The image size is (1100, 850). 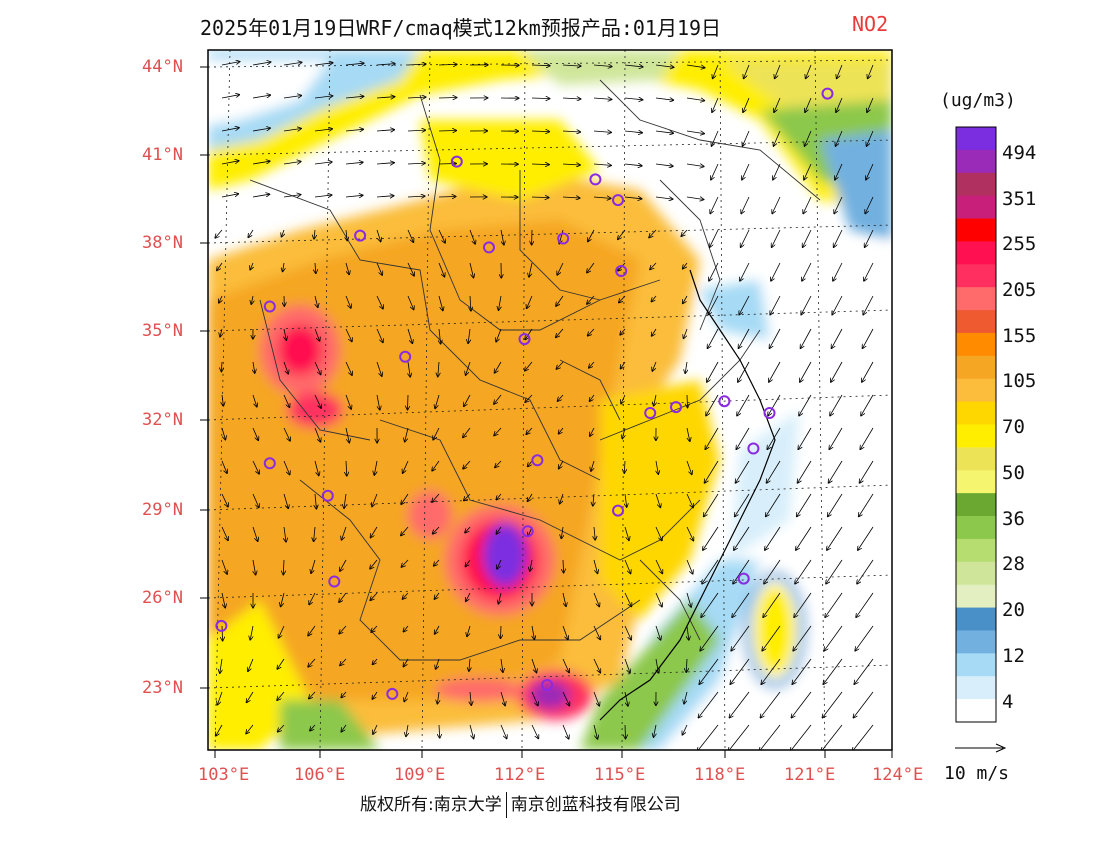 I want to click on colorbar-label: 20, so click(x=1013, y=610).